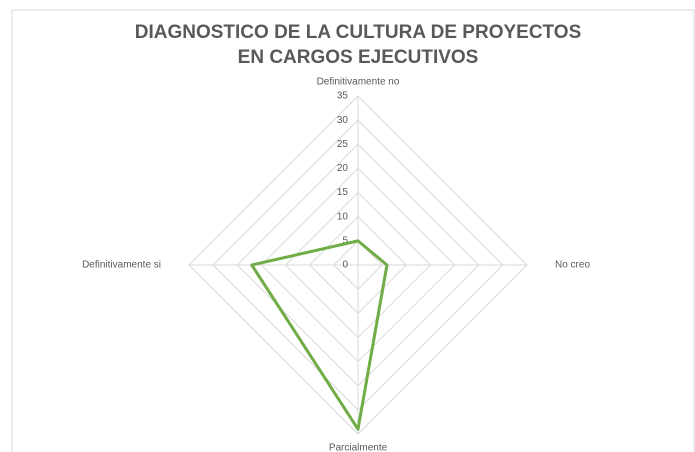 The image size is (695, 452). What do you see at coordinates (358, 447) in the screenshot?
I see `category-label: Parcialmente` at bounding box center [358, 447].